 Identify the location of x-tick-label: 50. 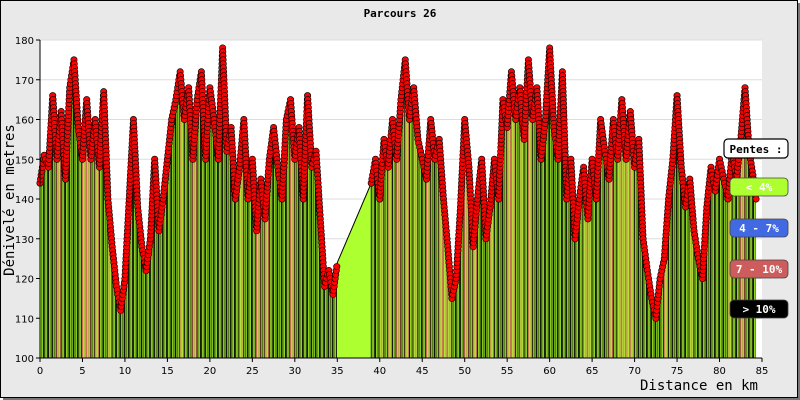
(464, 371).